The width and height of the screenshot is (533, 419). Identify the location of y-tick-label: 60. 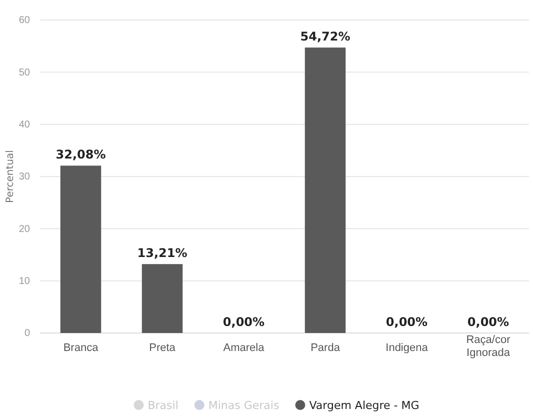
(24, 20).